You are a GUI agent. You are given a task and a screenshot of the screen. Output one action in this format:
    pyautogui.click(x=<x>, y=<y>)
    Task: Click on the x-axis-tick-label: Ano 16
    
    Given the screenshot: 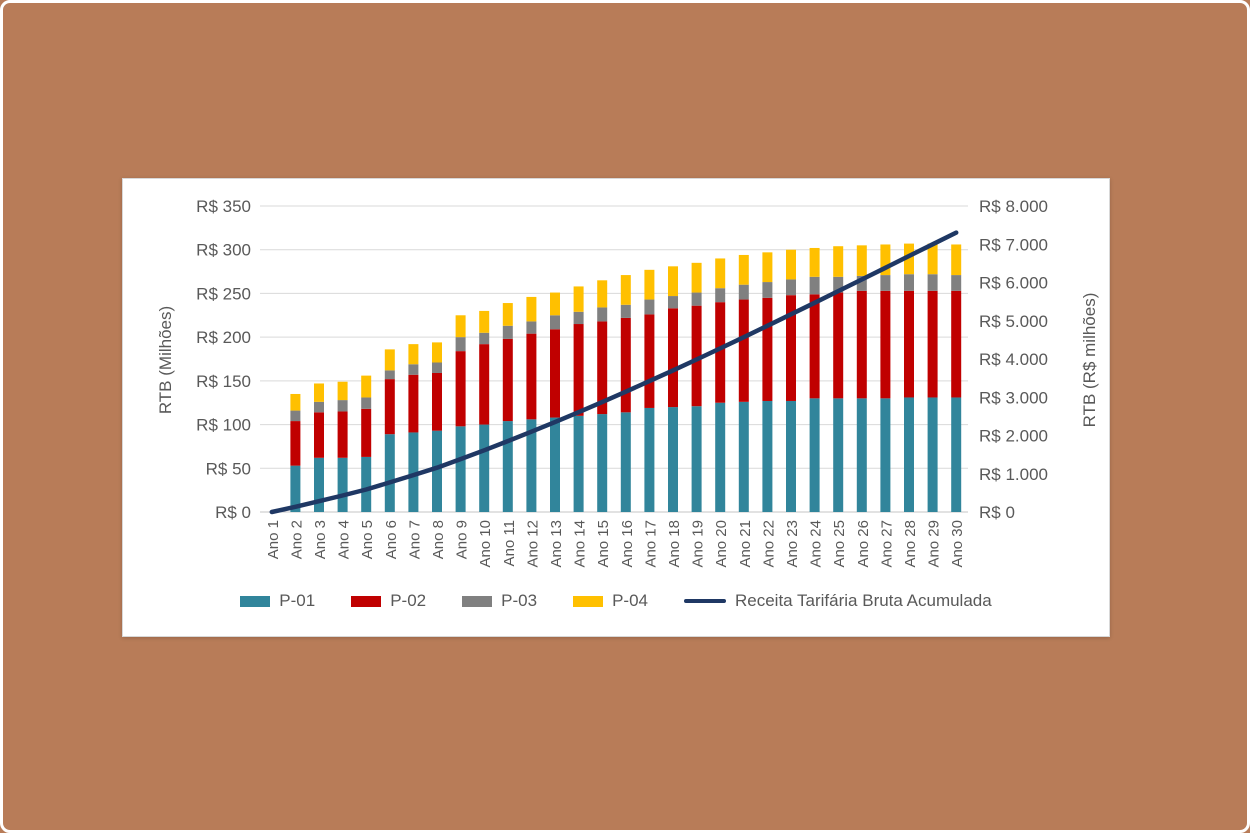 What is the action you would take?
    pyautogui.click(x=627, y=544)
    